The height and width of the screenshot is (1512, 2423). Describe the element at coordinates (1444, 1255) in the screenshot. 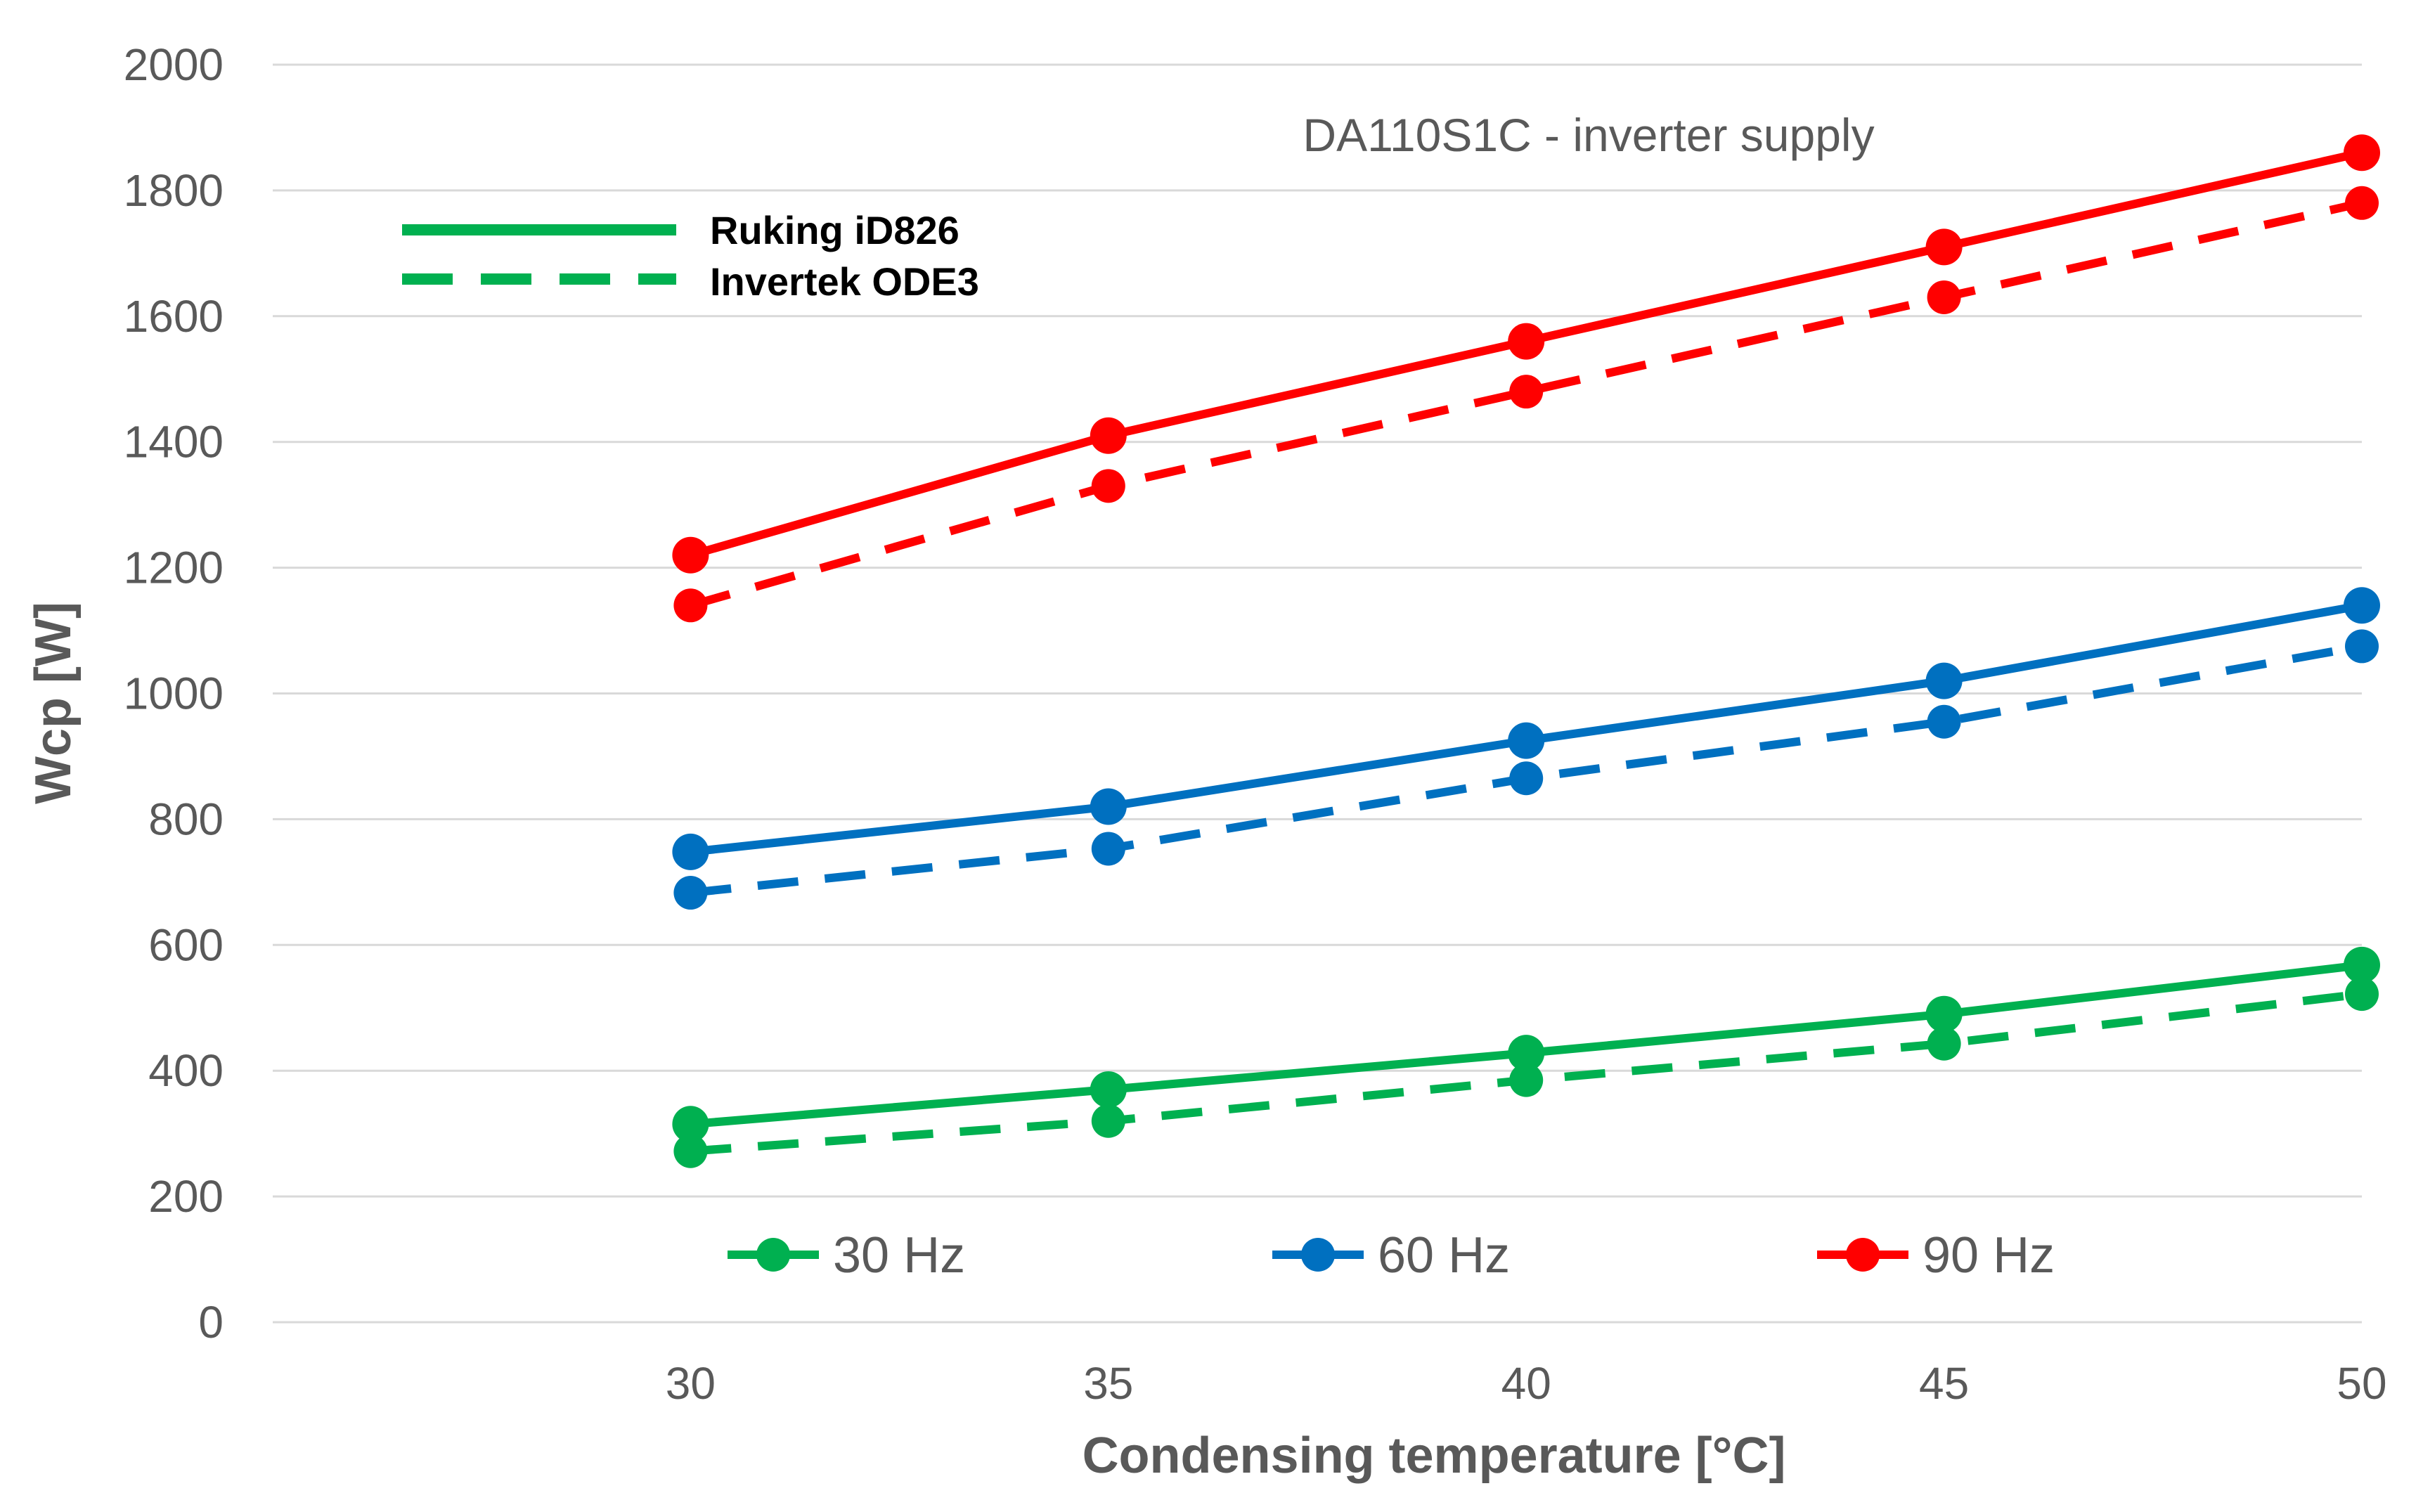

I see `legend-60hz-label: 60 Hz` at that location.